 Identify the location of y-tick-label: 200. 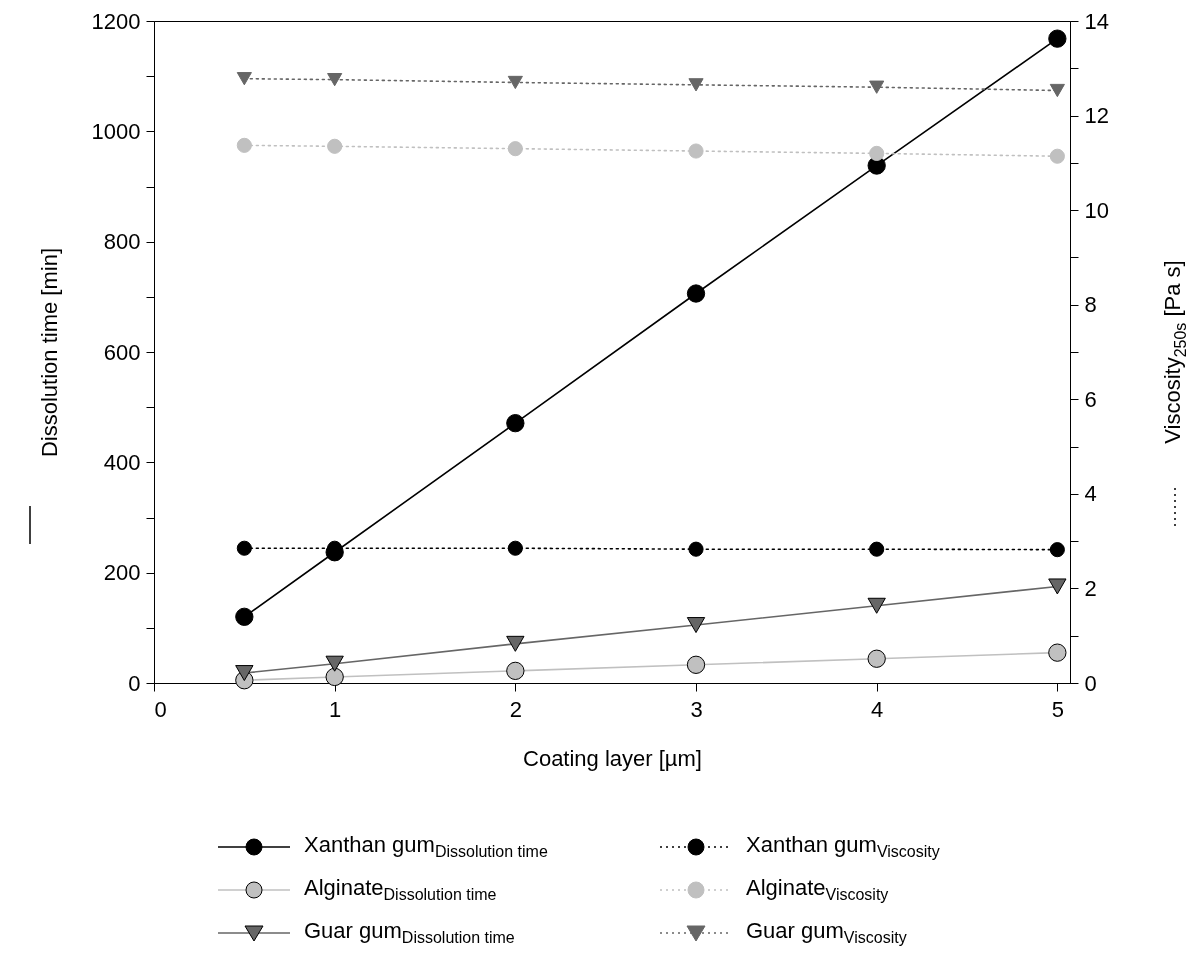
(122, 573).